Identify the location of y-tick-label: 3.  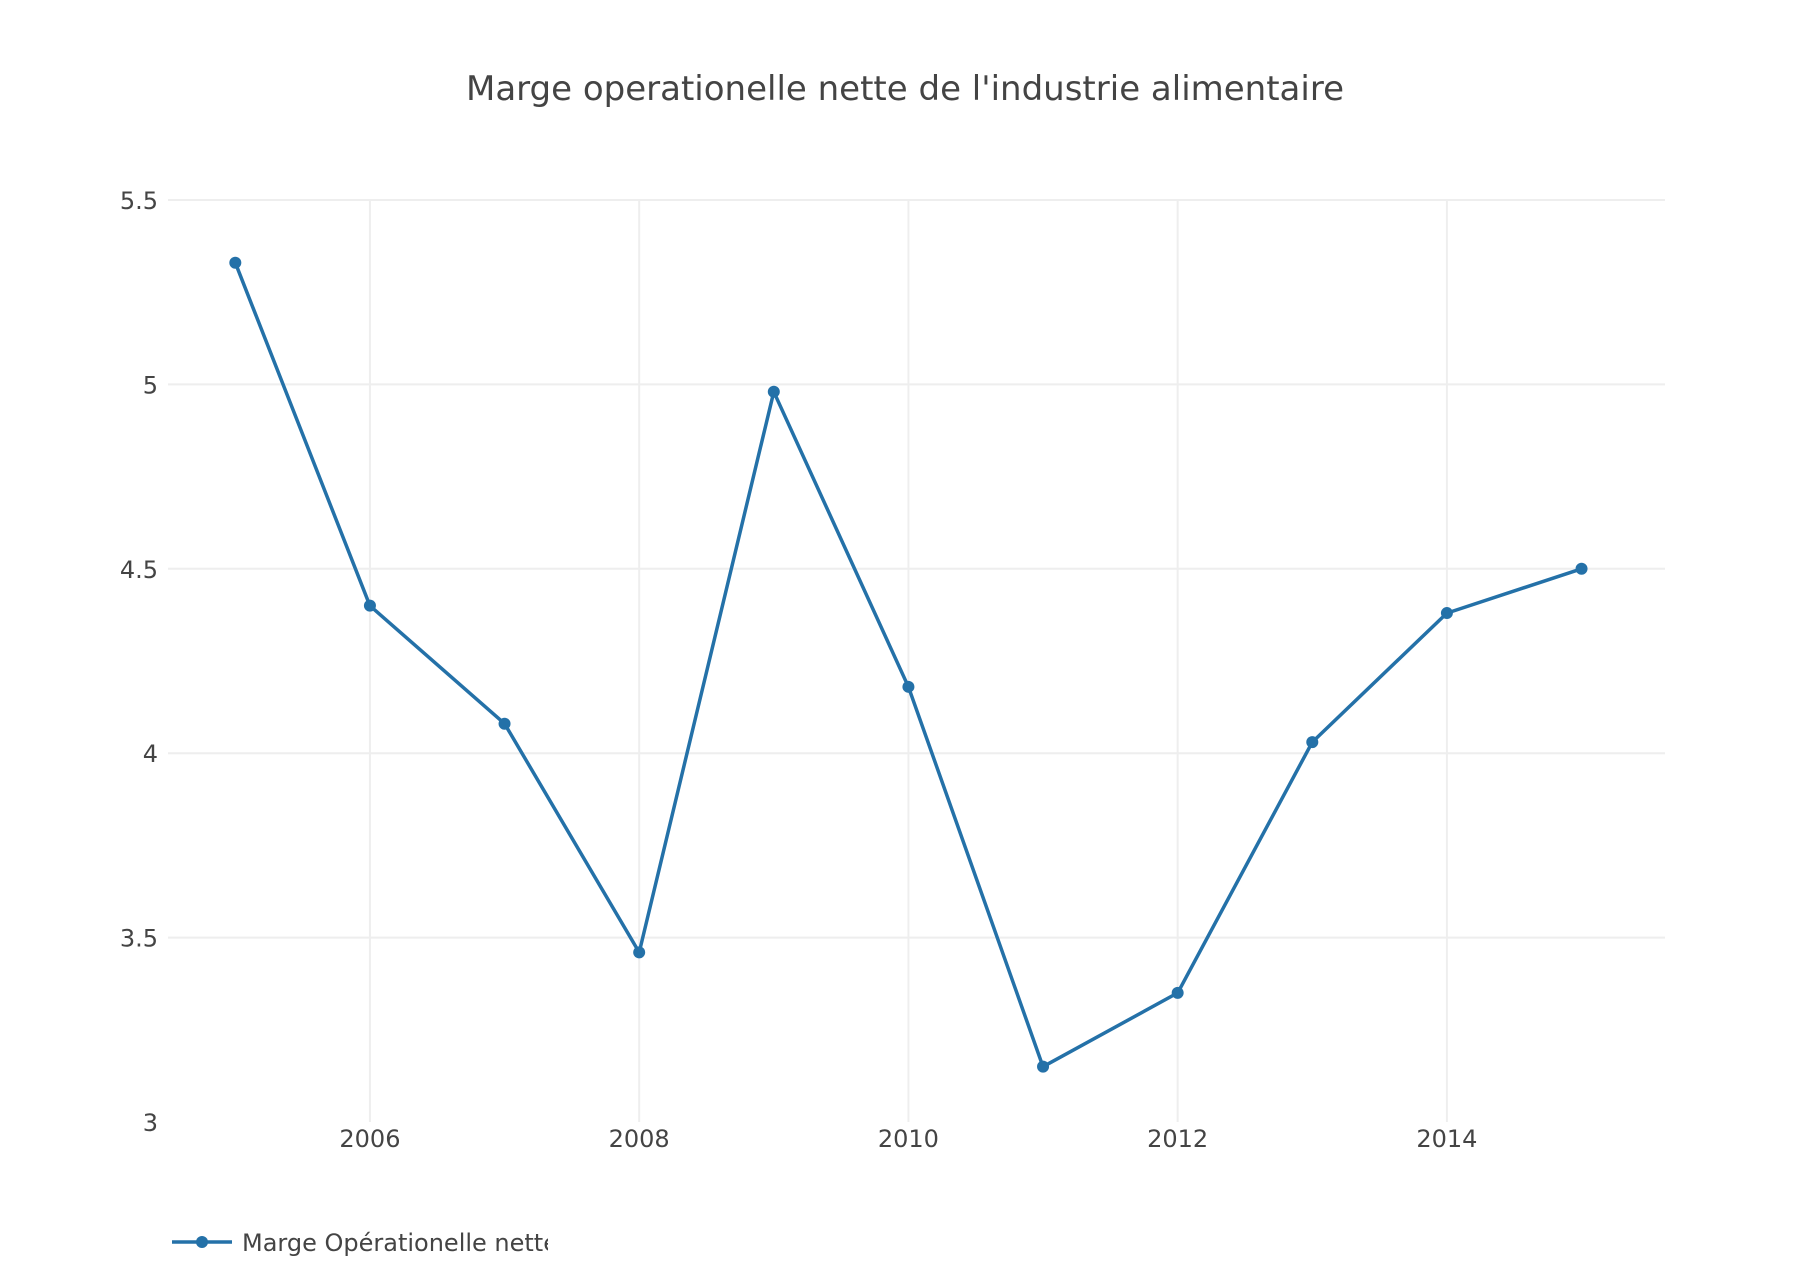
(150, 1123).